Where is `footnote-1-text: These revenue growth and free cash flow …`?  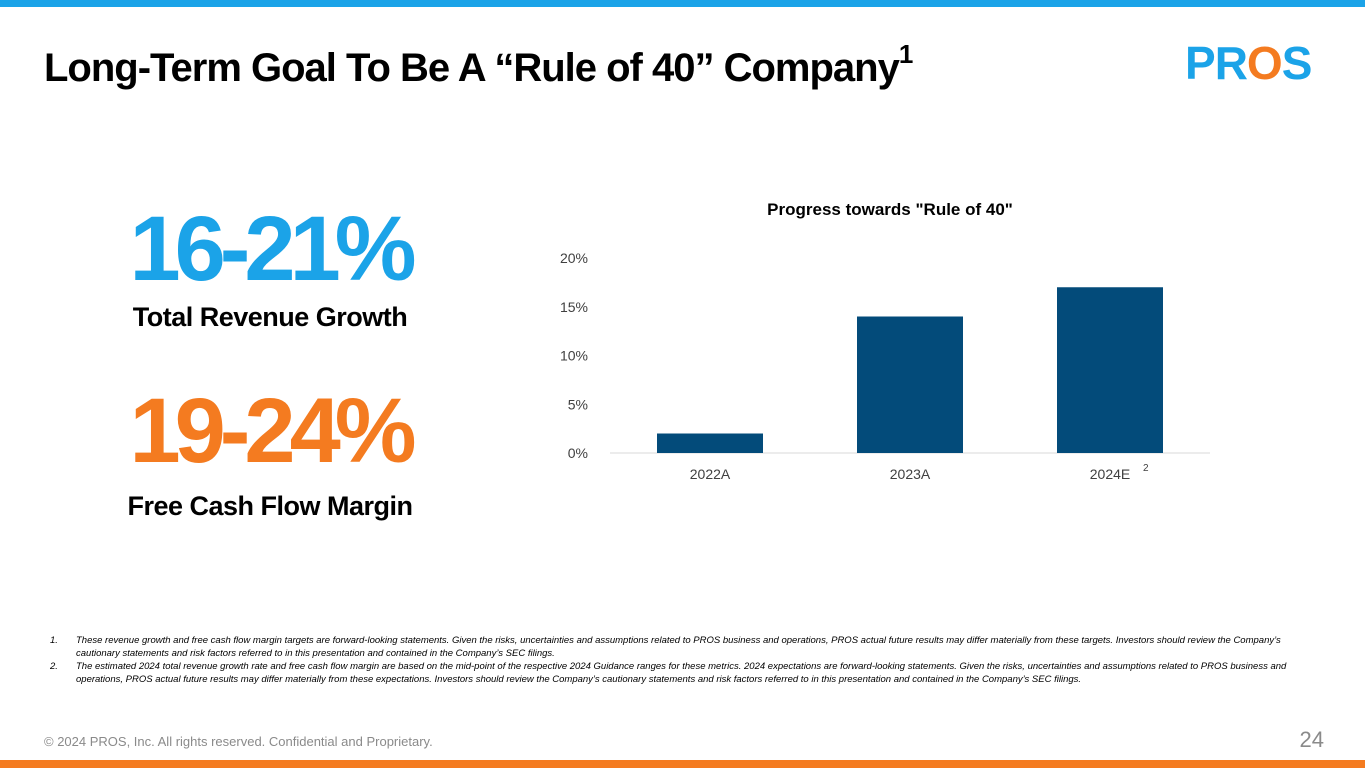 footnote-1-text: These revenue growth and free cash flow … is located at coordinates (678, 647).